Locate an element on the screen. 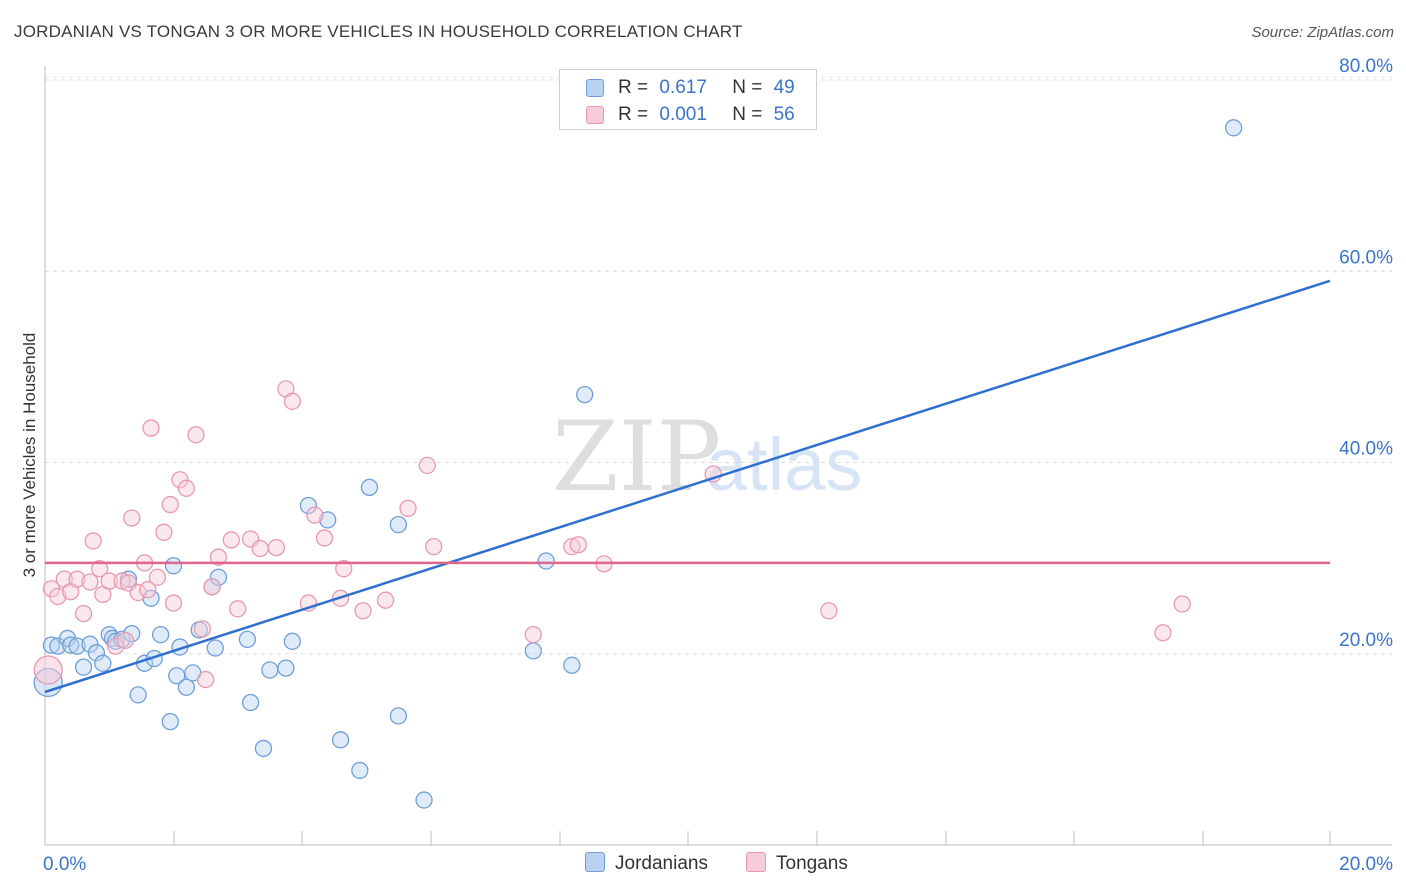  watermark-zip: ZIP is located at coordinates (636, 457).